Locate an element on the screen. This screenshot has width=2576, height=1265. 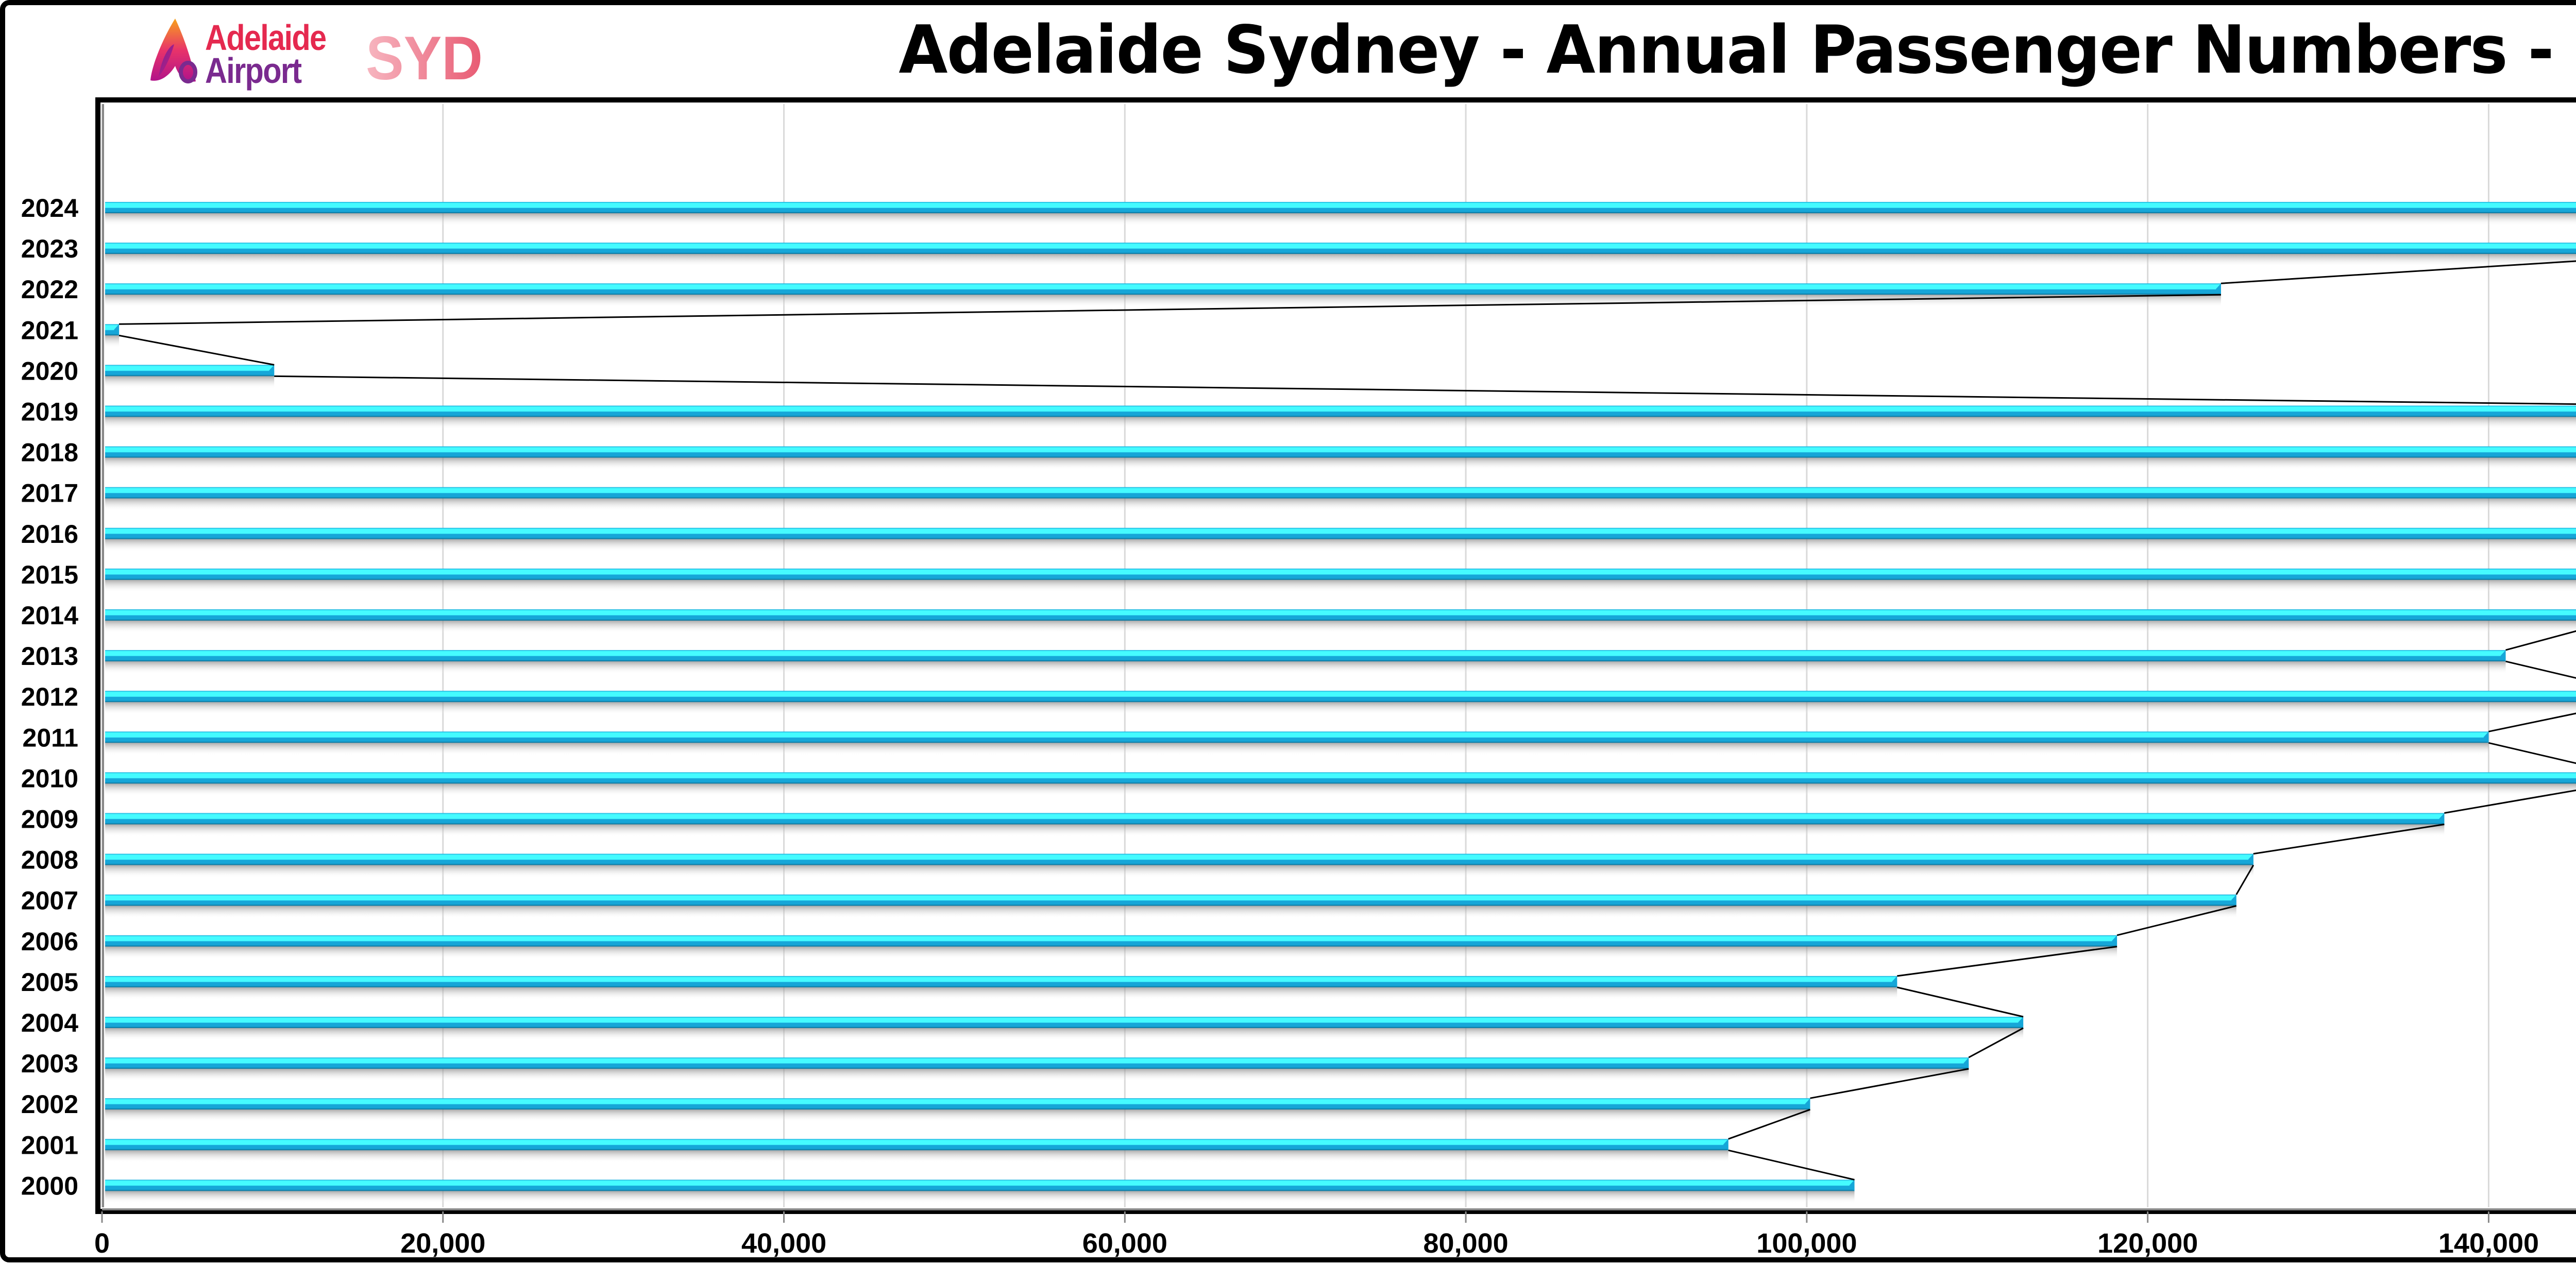
y-tick-label: 2019 is located at coordinates (49, 412).